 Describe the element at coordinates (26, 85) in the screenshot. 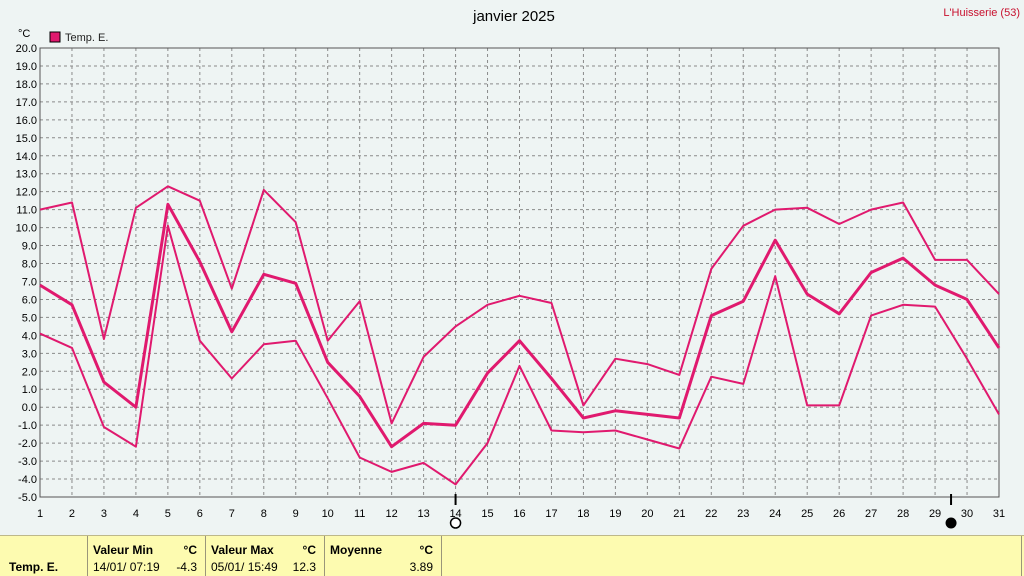

I see `y-tick-label: 18.0` at that location.